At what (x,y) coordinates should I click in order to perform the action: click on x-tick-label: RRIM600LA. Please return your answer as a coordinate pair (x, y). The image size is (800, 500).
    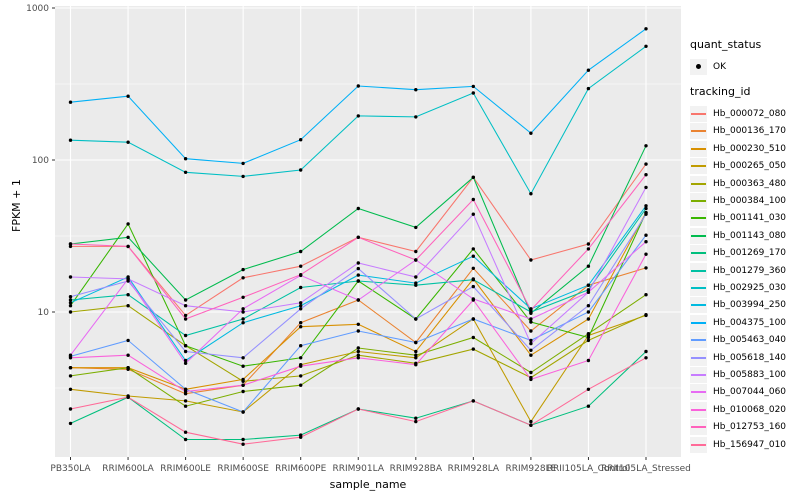
    Looking at the image, I should click on (128, 469).